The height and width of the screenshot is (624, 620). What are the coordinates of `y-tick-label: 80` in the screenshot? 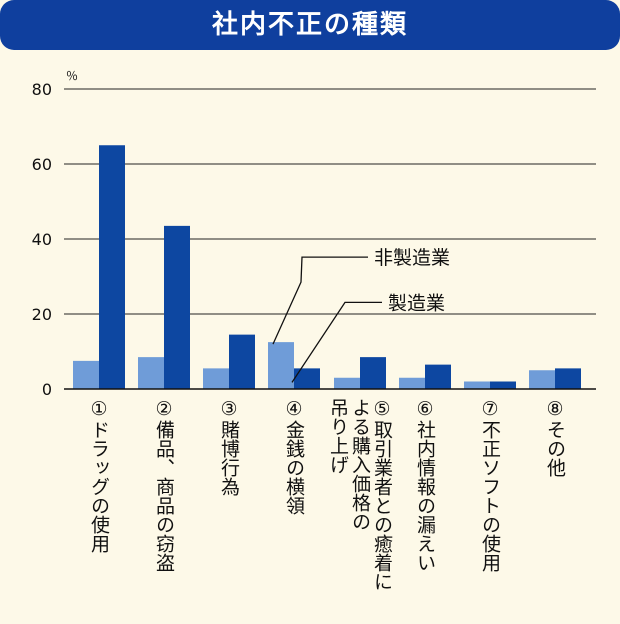 It's located at (42, 89).